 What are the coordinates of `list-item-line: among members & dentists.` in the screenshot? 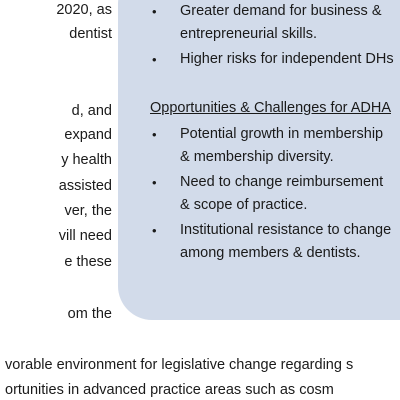 It's located at (270, 253).